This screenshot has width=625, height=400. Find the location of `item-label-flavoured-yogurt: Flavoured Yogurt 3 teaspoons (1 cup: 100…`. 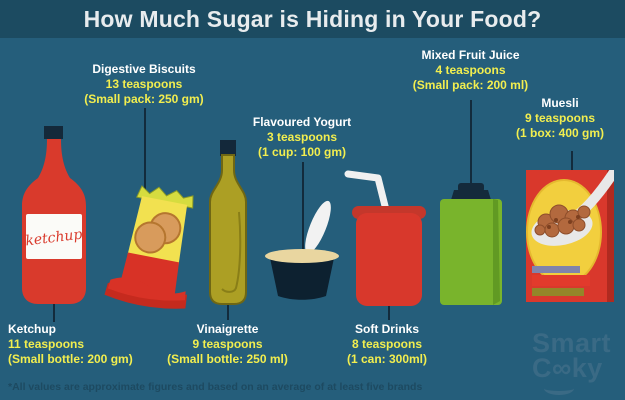

item-label-flavoured-yogurt: Flavoured Yogurt 3 teaspoons (1 cup: 100… is located at coordinates (302, 137).